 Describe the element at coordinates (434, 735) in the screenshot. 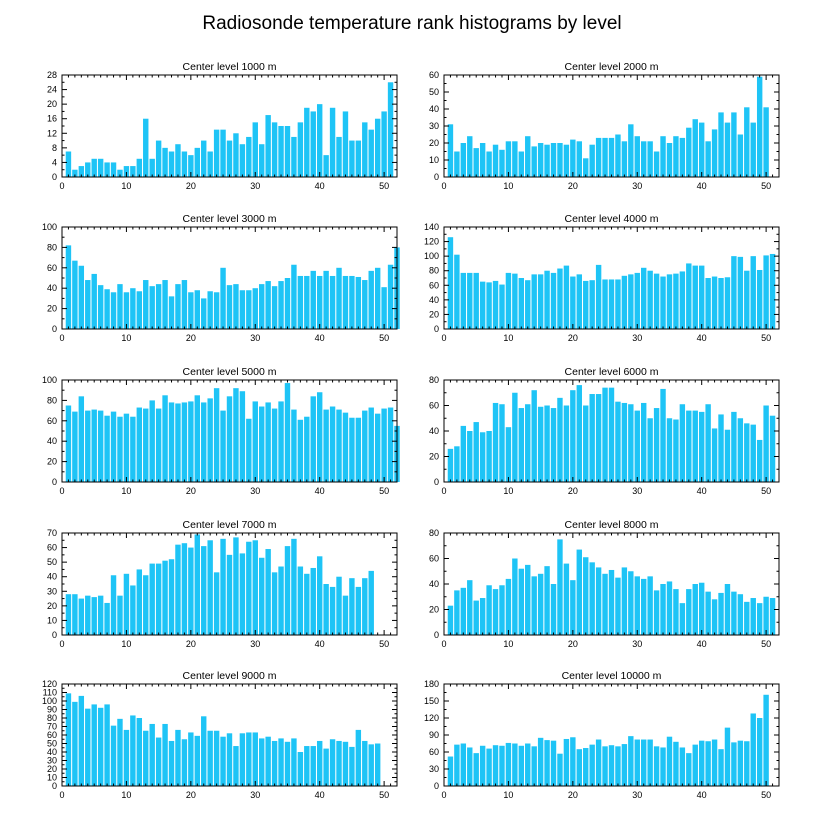

I see `y-tick-label: 90` at that location.